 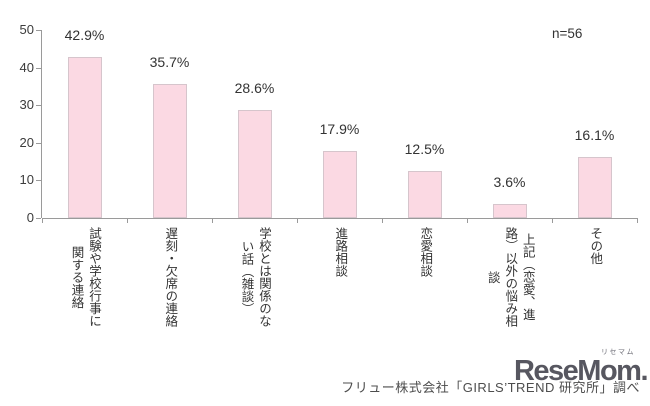 I want to click on source-text: フリュー株式会社「GIRLS’TREND 研究所」調べ, so click(x=490, y=387).